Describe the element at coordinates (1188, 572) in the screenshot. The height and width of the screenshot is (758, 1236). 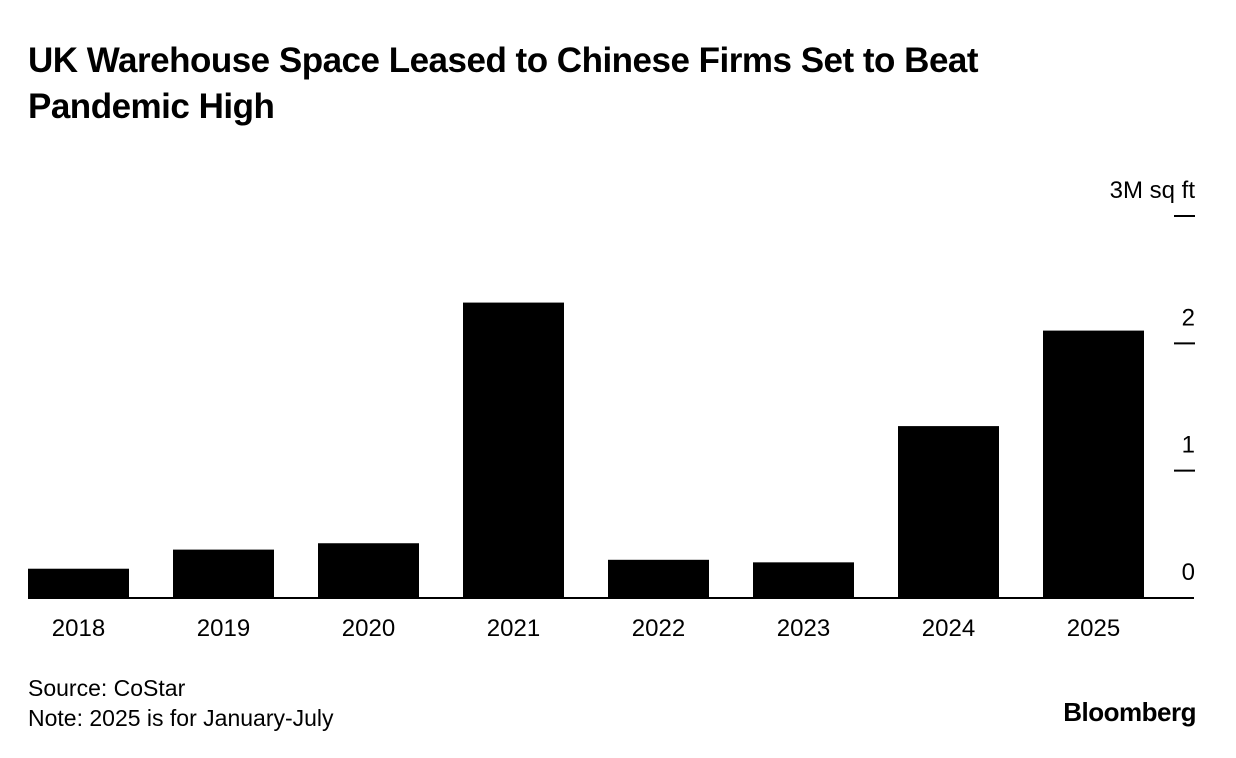
I see `y-tick-label-0: 0` at that location.